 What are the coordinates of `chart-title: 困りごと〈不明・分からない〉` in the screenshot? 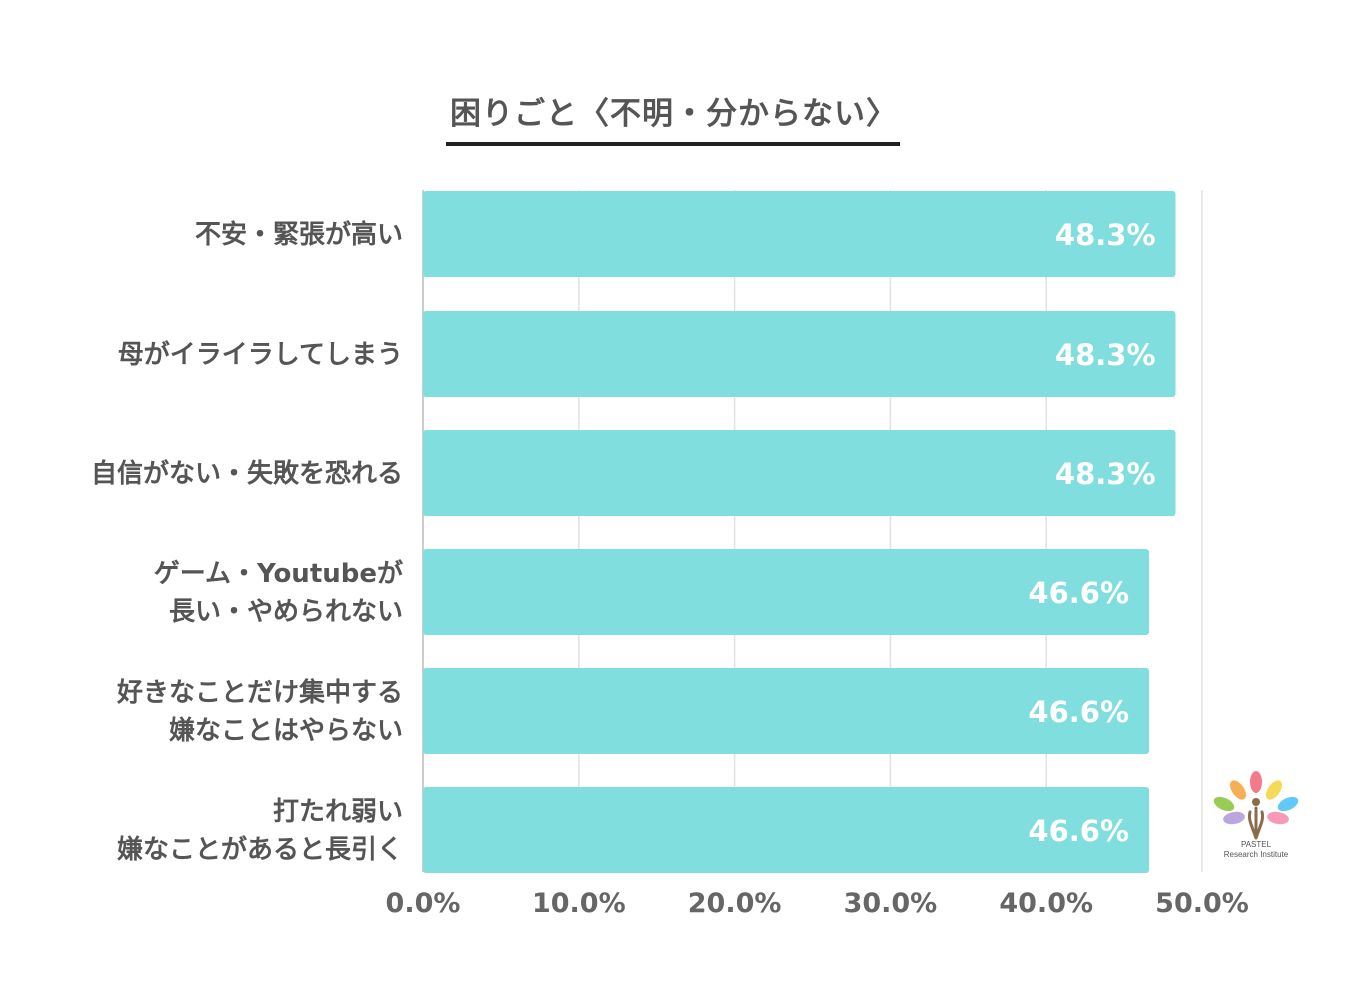 It's located at (674, 114).